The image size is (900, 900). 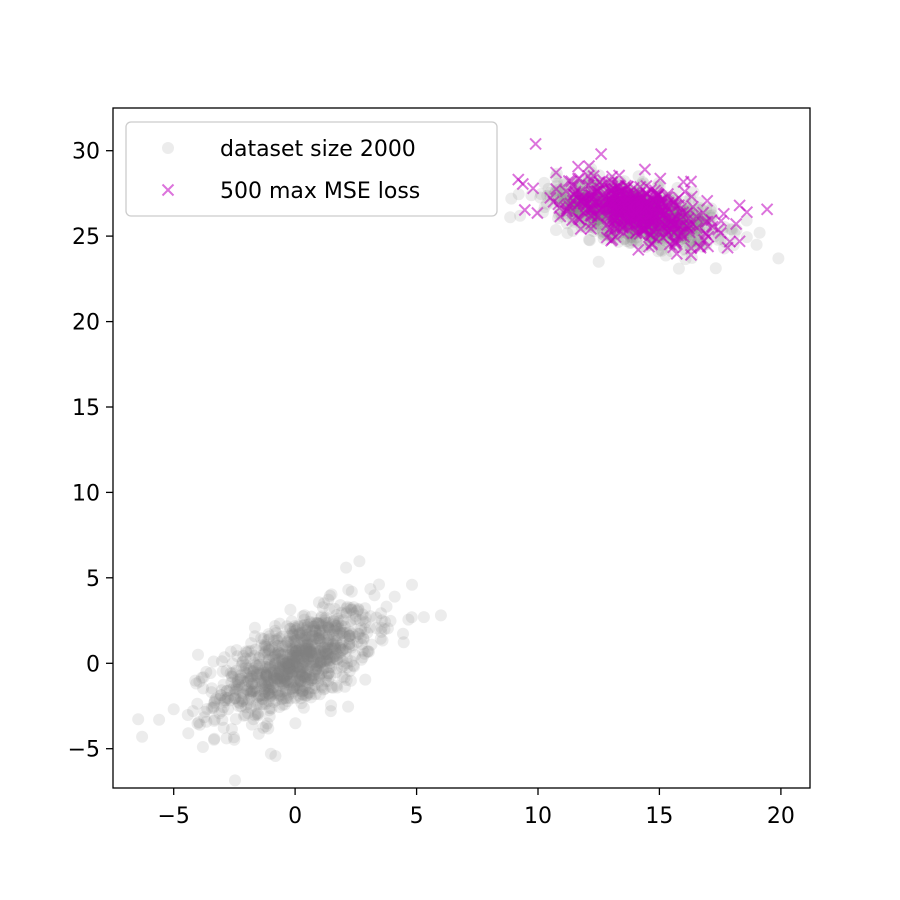 What do you see at coordinates (86, 323) in the screenshot?
I see `y-tick-label: 20` at bounding box center [86, 323].